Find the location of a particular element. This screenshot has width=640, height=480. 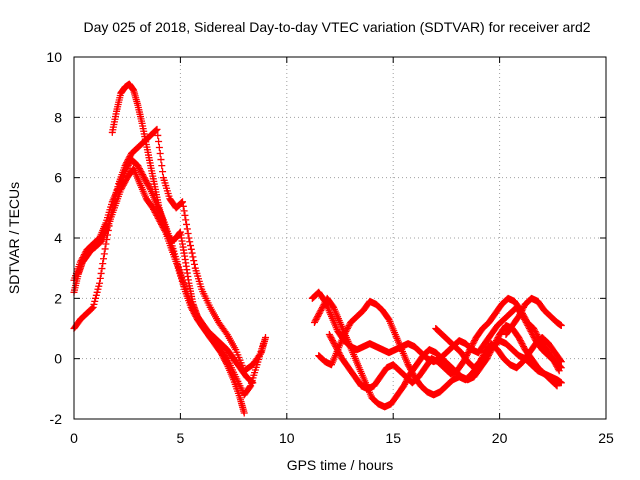

y-tick-label: 6 is located at coordinates (58, 178).